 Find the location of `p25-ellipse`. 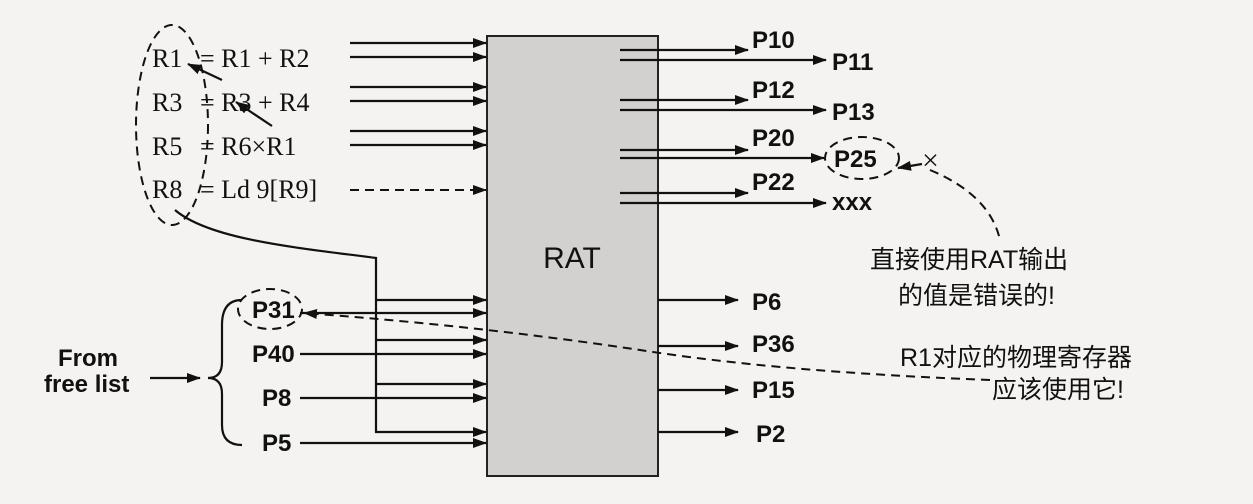

p25-ellipse is located at coordinates (862, 158).